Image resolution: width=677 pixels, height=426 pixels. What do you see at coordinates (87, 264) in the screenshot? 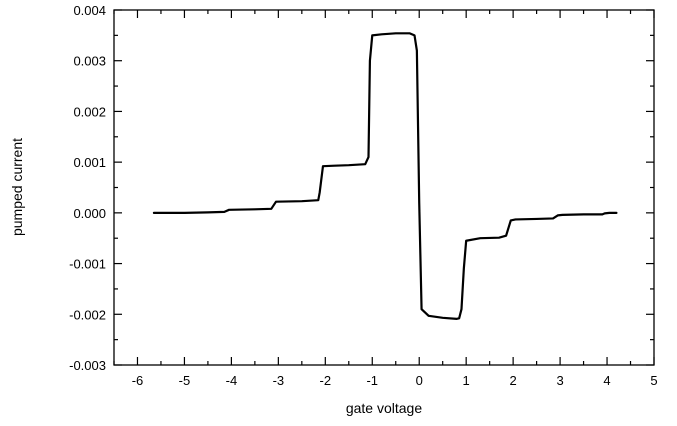
I see `y-tick-label: -0.001` at bounding box center [87, 264].